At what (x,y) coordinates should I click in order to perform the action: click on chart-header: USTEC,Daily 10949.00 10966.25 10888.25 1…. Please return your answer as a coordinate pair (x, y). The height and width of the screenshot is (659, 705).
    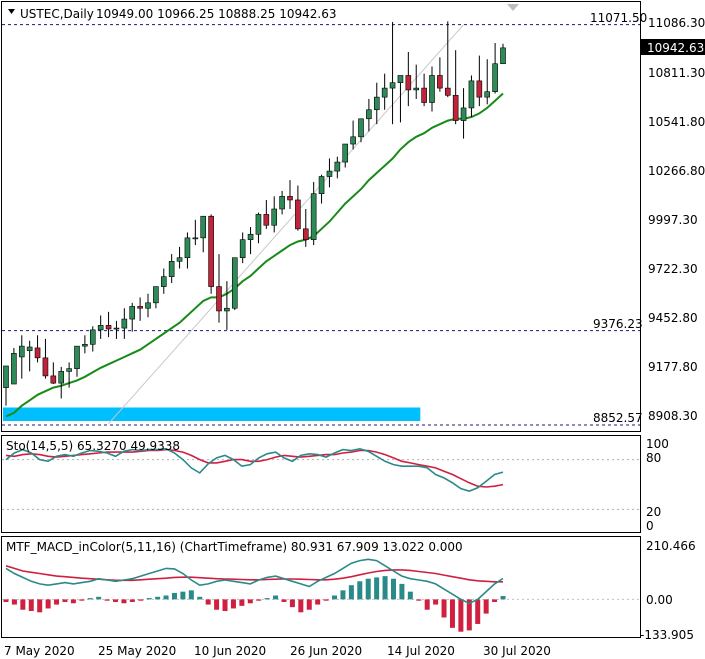
    Looking at the image, I should click on (263, 12).